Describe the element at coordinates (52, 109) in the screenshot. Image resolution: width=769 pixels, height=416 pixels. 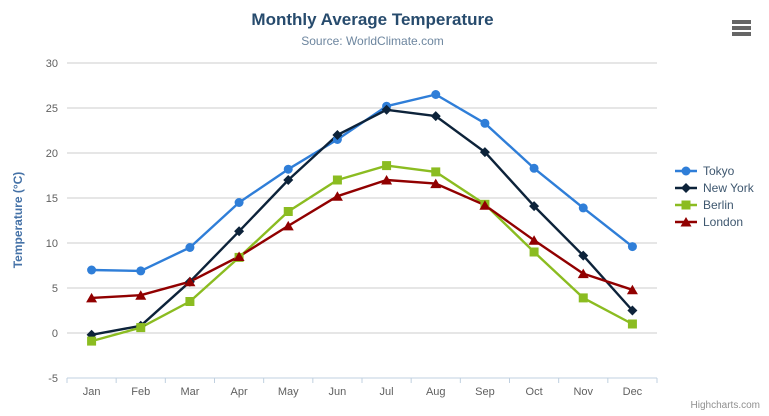
I see `y-axis-label: 25` at that location.